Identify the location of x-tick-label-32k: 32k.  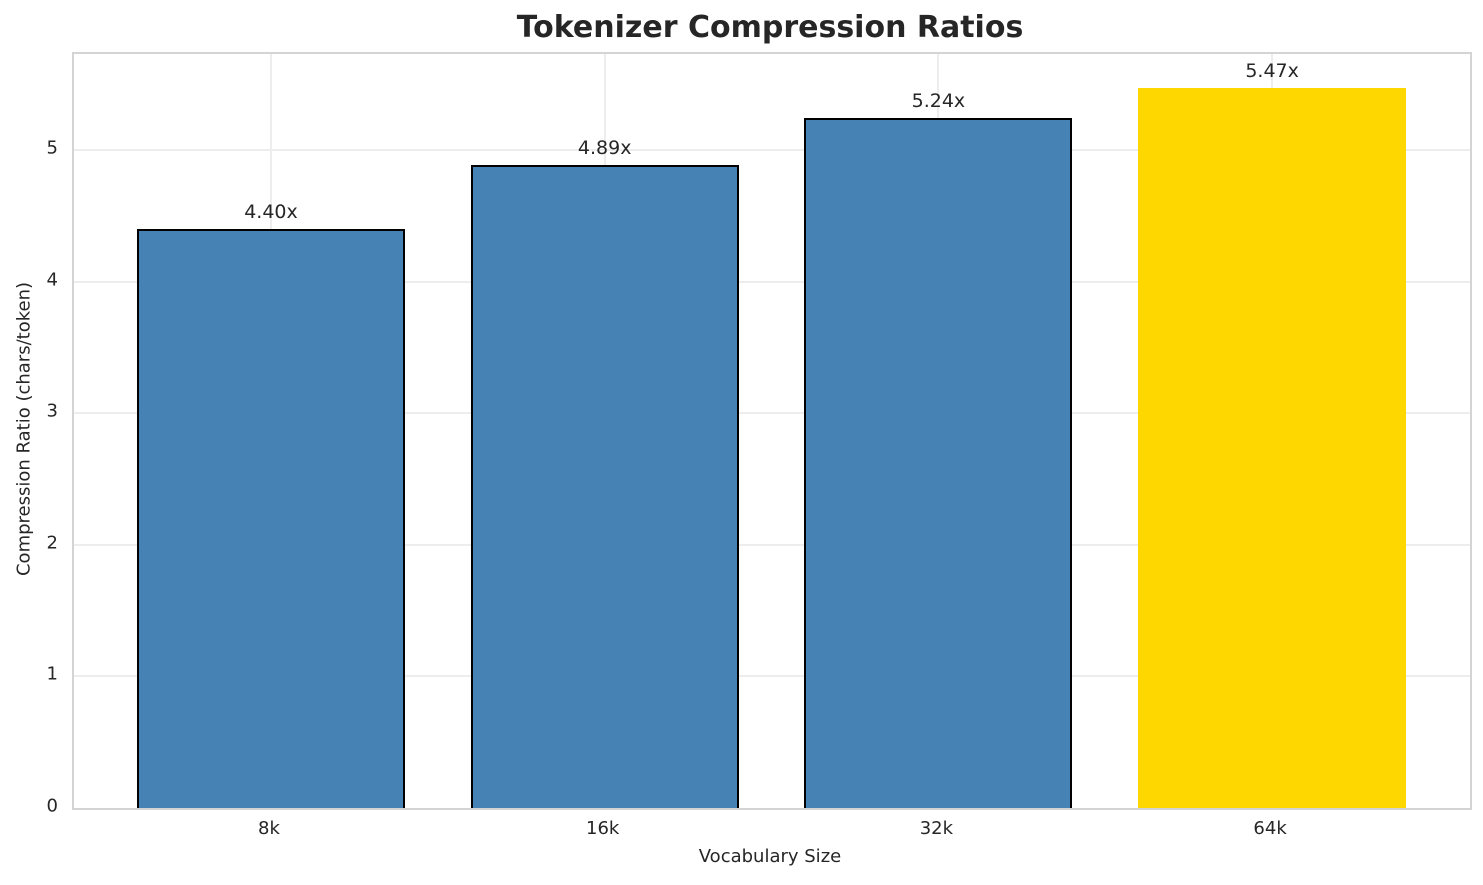
(936, 828).